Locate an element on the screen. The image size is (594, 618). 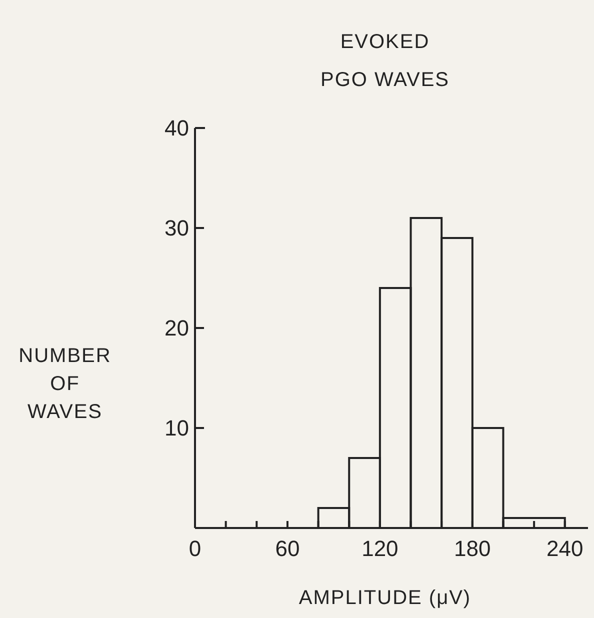
y-tick-label: 40 is located at coordinates (176, 128).